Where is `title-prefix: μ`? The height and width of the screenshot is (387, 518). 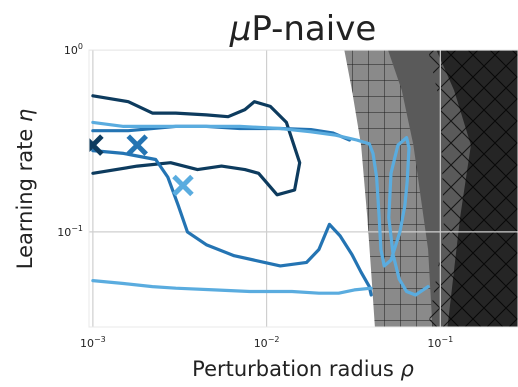
title-prefix: μ is located at coordinates (240, 29).